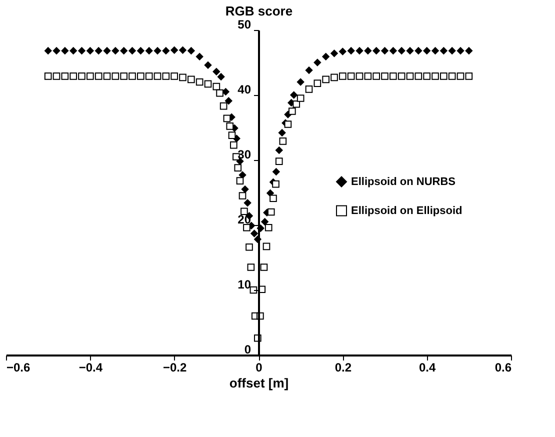 This screenshot has height=437, width=555. Describe the element at coordinates (245, 155) in the screenshot. I see `y-tick-label: 30` at that location.